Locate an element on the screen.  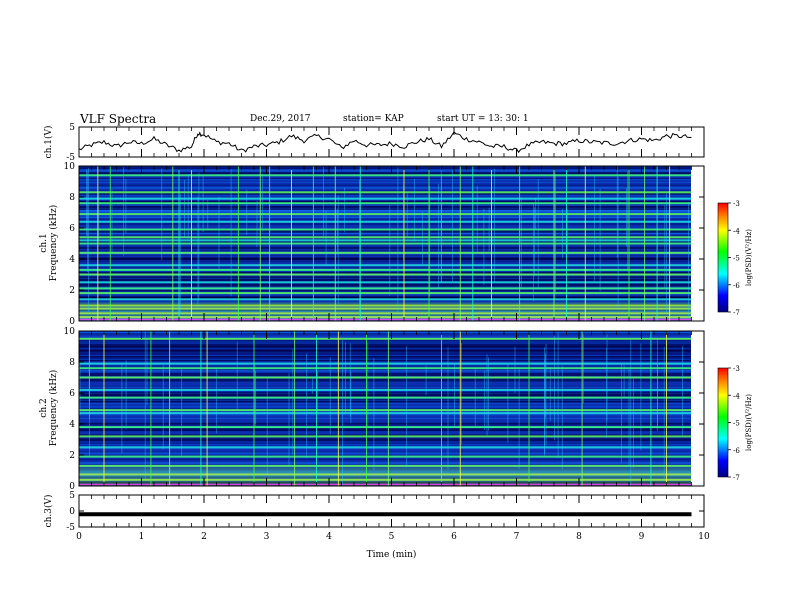
waveform-ch1-panel: 5 -5 ch.1(V) is located at coordinates (374, 143).